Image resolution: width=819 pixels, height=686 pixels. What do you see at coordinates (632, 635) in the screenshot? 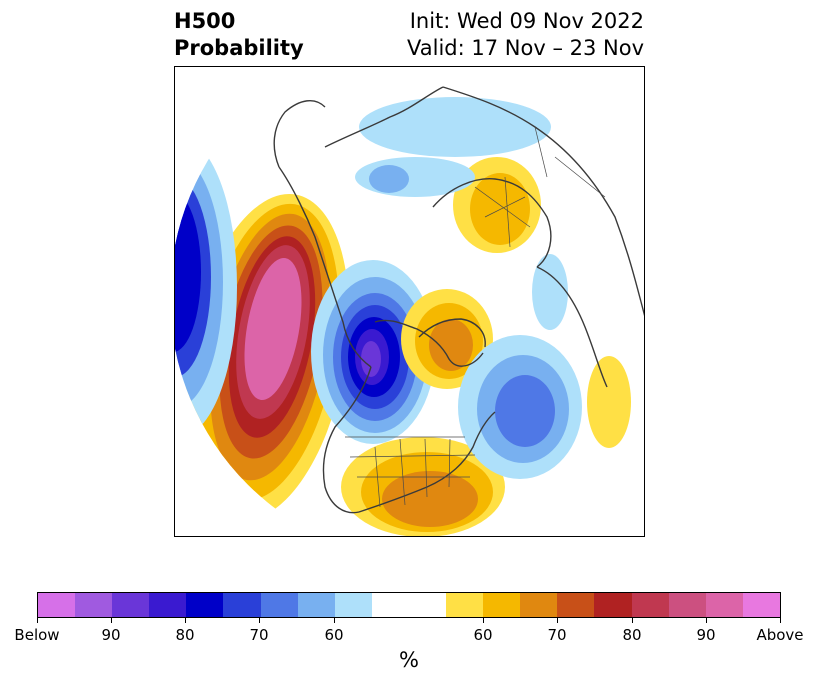
I see `colorbar-label-above-80: 80` at bounding box center [632, 635].